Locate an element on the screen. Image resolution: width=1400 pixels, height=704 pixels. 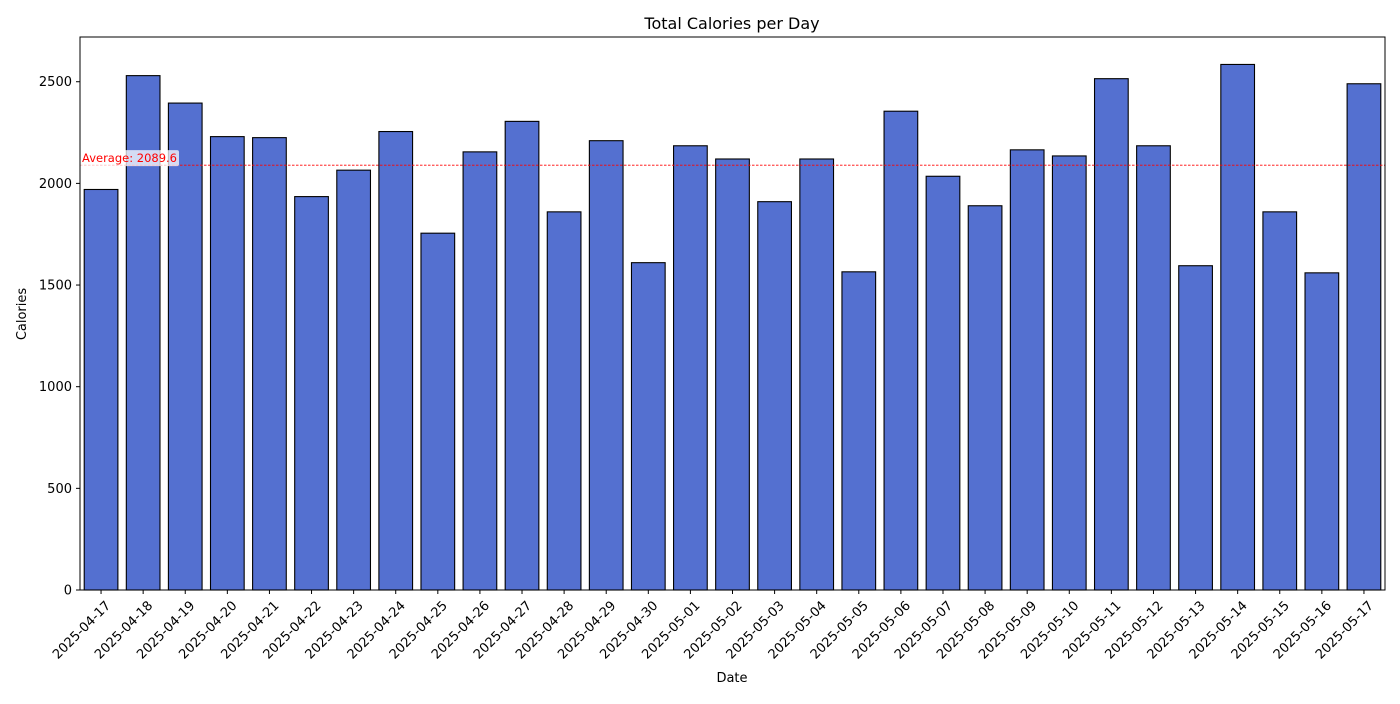
y-tick-label: 1500 is located at coordinates (55, 286).